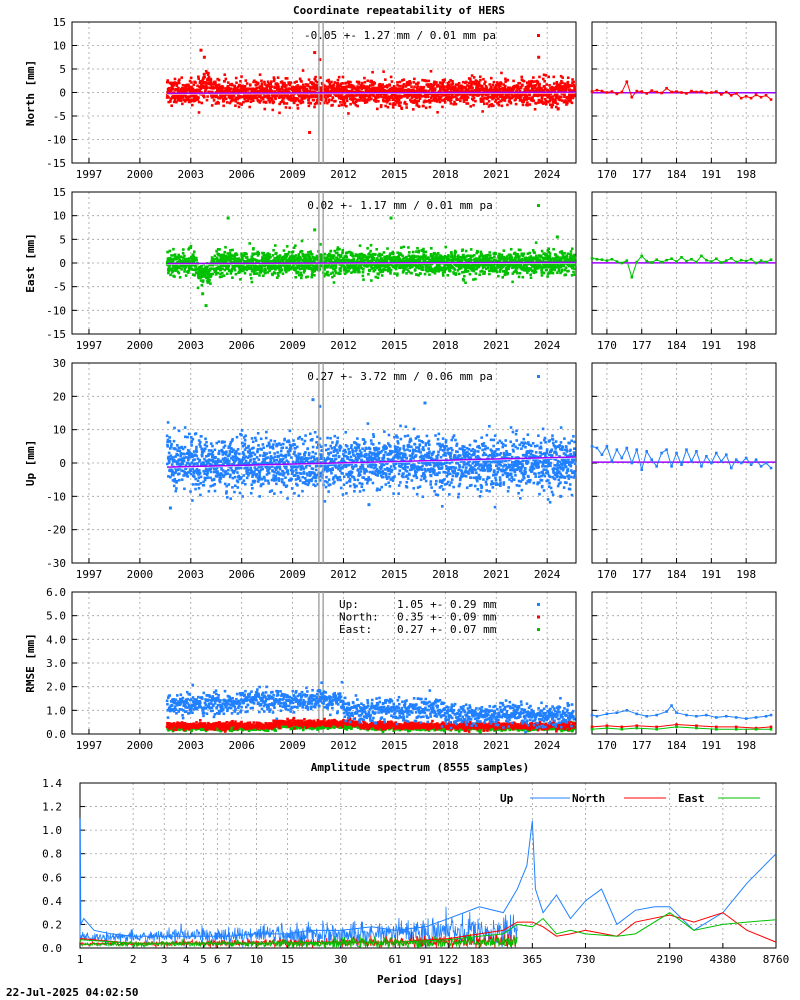  Describe the element at coordinates (681, 90) in the screenshot. I see `north-recent-line` at that location.